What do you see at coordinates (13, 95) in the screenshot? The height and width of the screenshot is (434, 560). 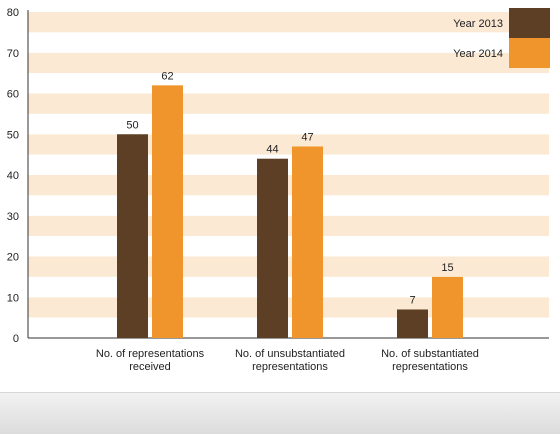 I see `y-tick-label: 60` at bounding box center [13, 95].